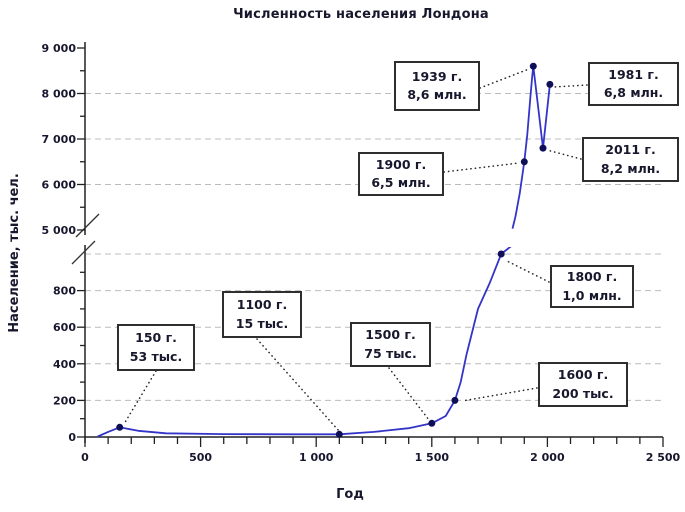 This screenshot has width=685, height=512. What do you see at coordinates (59, 230) in the screenshot?
I see `y-tick-label: 5 000` at bounding box center [59, 230].